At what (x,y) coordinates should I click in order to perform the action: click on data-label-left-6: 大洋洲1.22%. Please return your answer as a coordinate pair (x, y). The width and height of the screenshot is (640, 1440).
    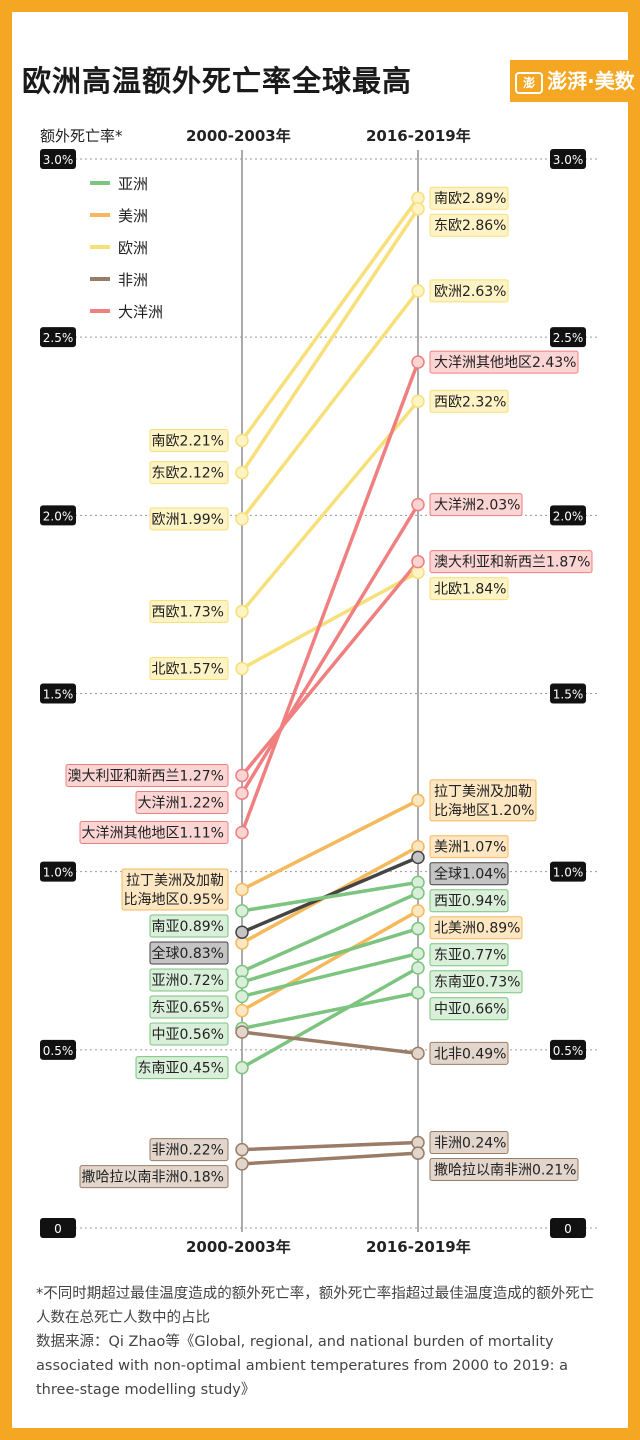
    Looking at the image, I should click on (181, 803).